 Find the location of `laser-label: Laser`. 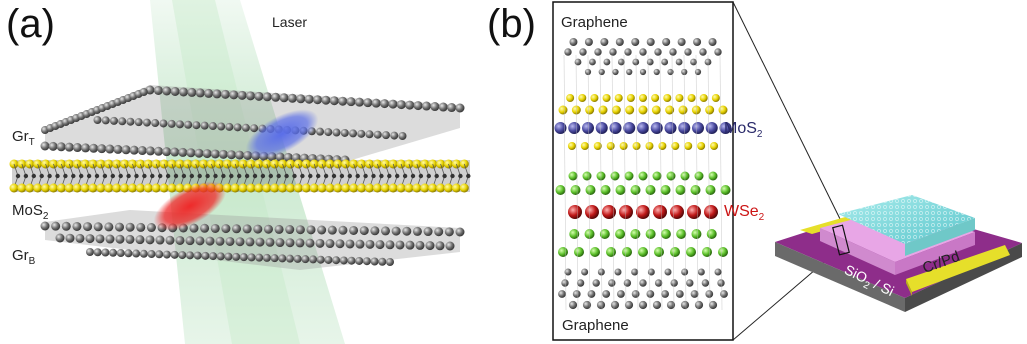

laser-label: Laser is located at coordinates (290, 22).